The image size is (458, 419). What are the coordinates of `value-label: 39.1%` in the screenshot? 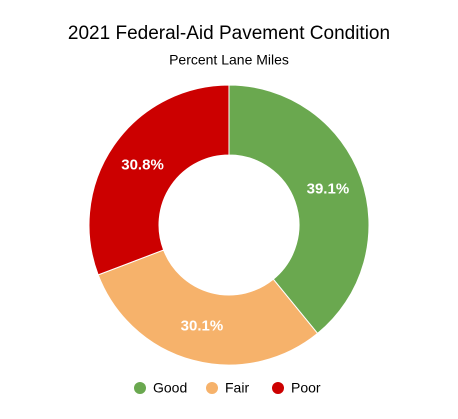 It's located at (328, 189).